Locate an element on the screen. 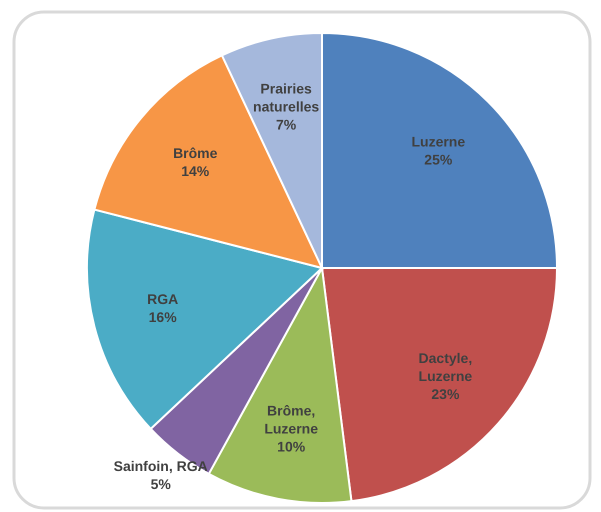 The height and width of the screenshot is (512, 601). slice-label: Brôme, Luzerne is located at coordinates (291, 419).